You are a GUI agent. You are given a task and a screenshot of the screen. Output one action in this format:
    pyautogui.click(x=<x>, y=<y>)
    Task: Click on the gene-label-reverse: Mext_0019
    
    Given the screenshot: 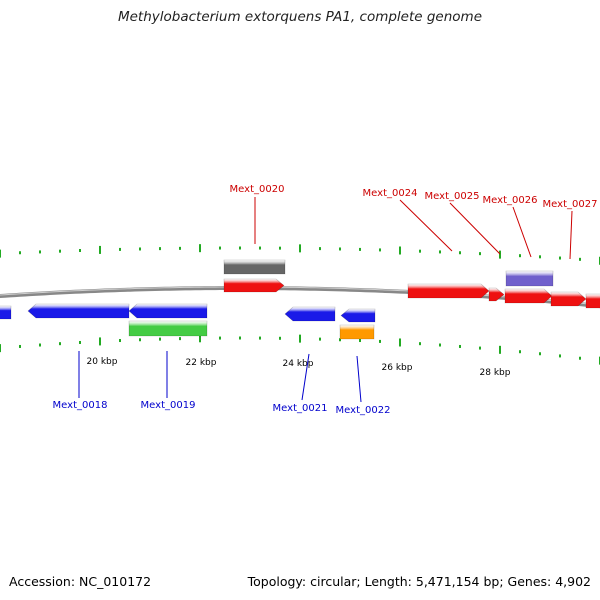 What is the action you would take?
    pyautogui.click(x=168, y=405)
    